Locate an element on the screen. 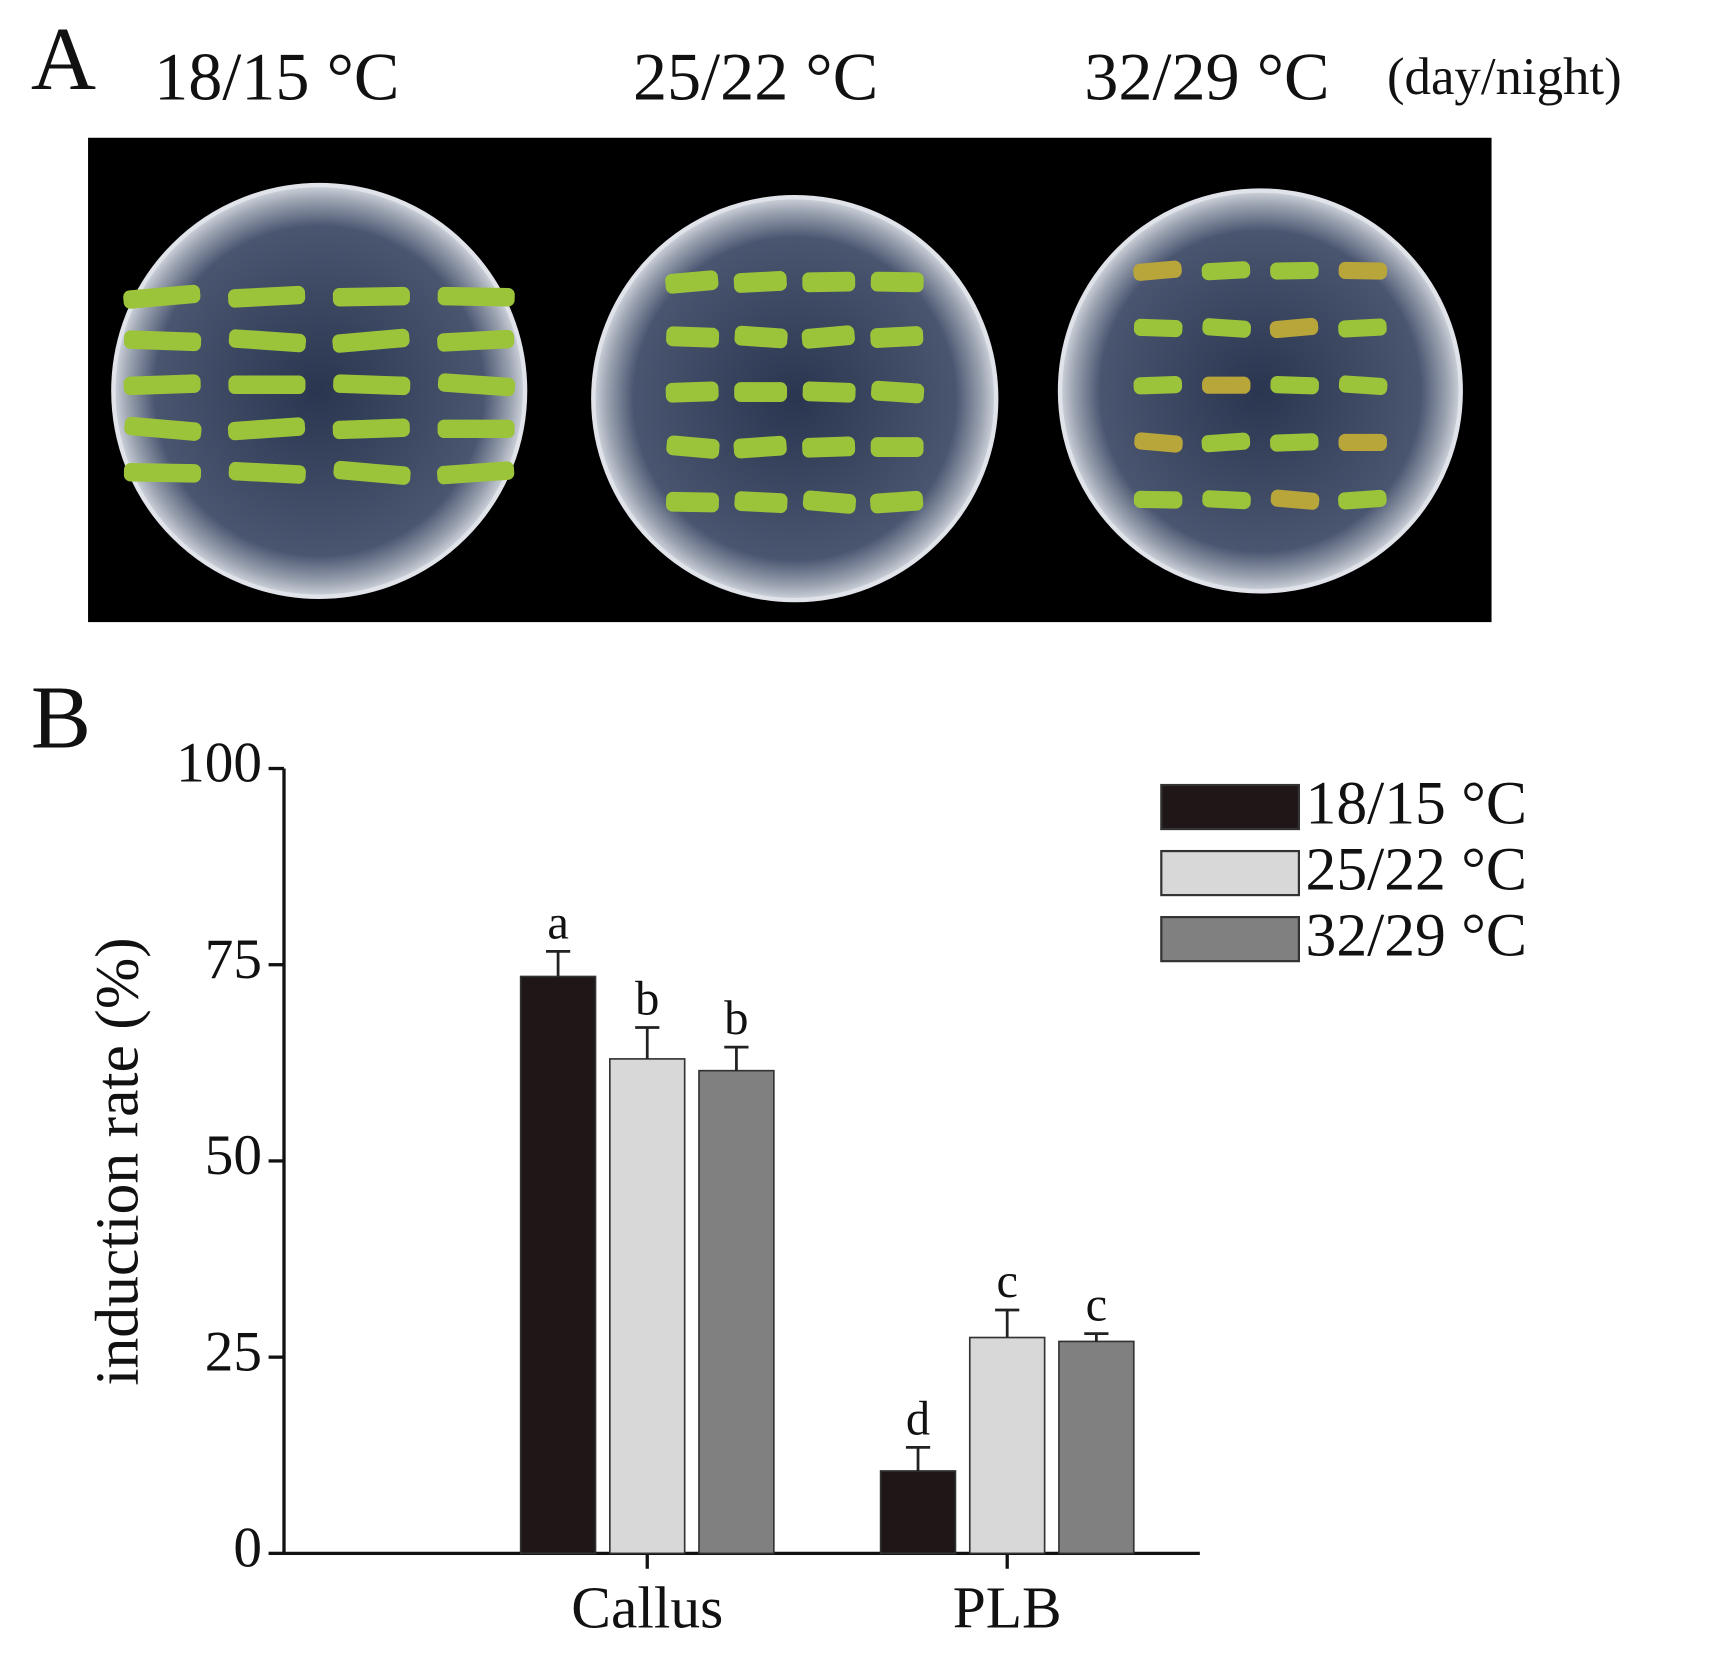 Image resolution: width=1726 pixels, height=1657 pixels. condition-label: 18/15 °C is located at coordinates (276, 76).